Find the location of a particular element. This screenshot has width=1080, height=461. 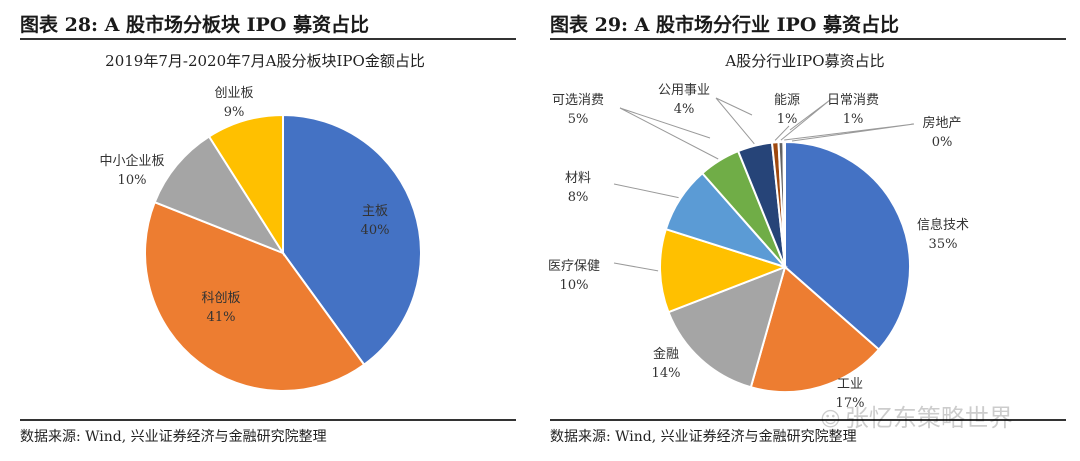

slice-label-8: 日常消费 is located at coordinates (853, 100).